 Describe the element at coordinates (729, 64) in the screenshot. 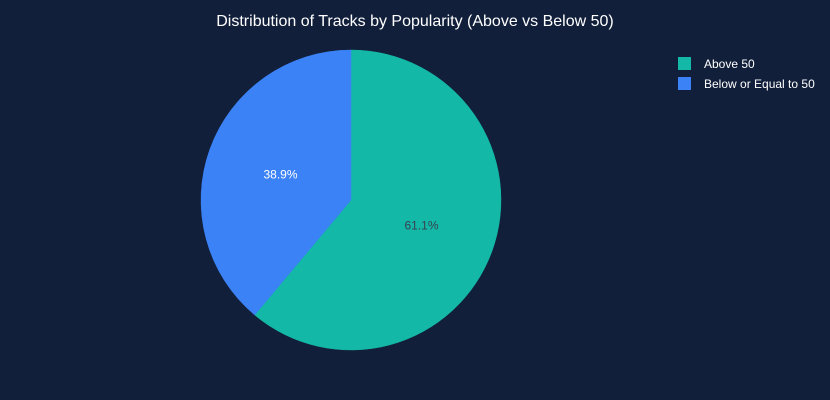

I see `legend-label: Above 50` at that location.